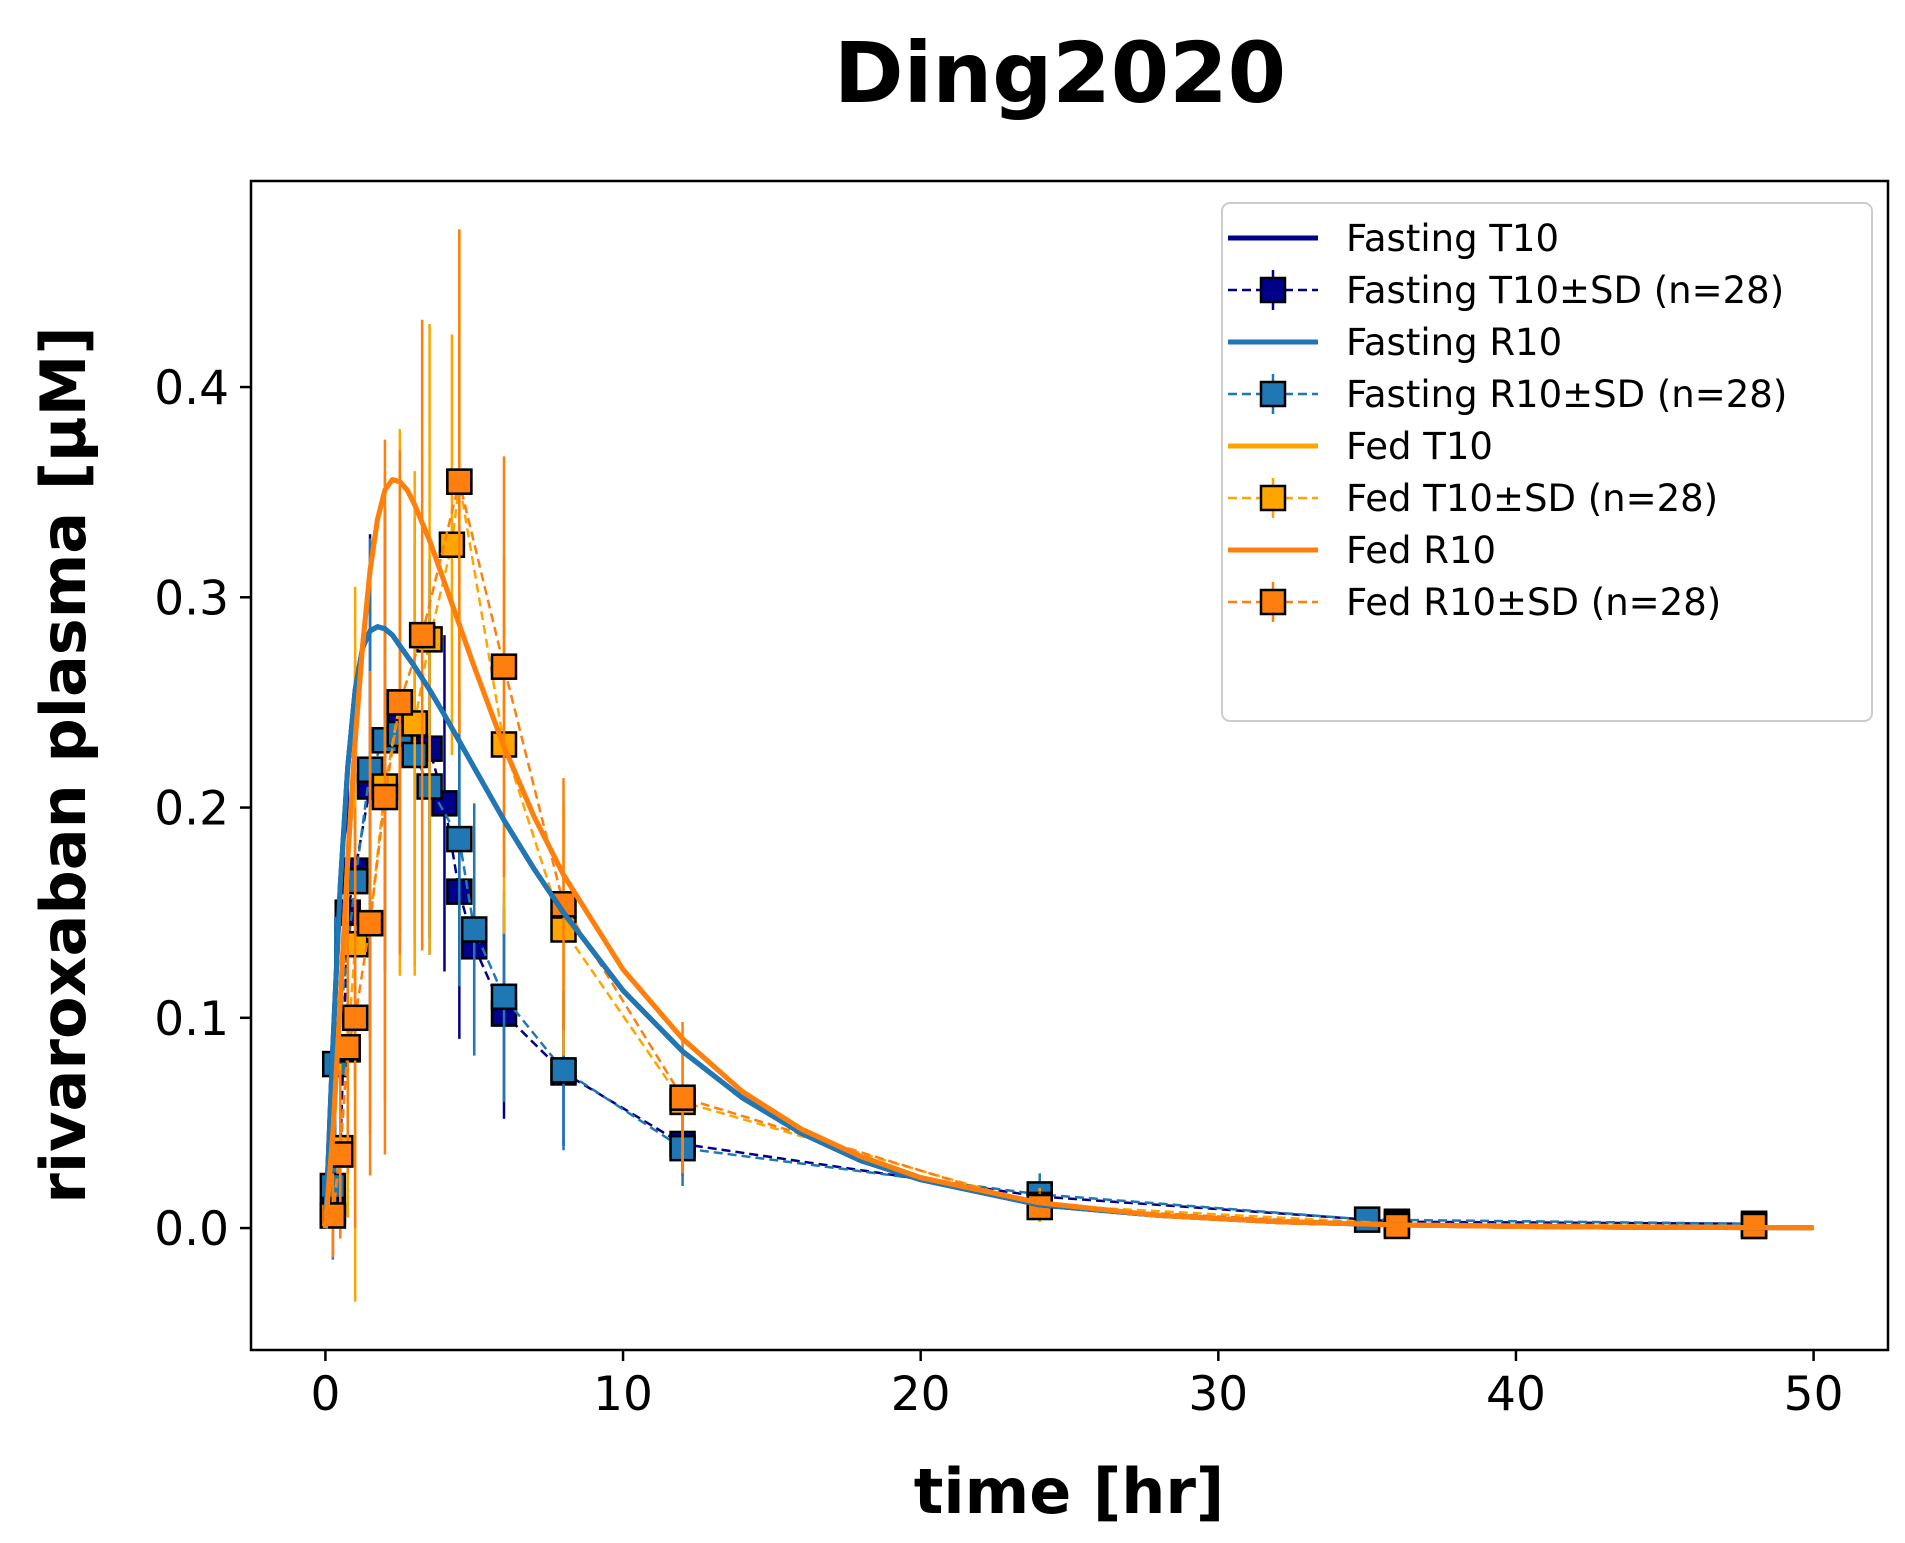  I want to click on legend-label: Fasting R10±SD (n=28), so click(1566, 394).